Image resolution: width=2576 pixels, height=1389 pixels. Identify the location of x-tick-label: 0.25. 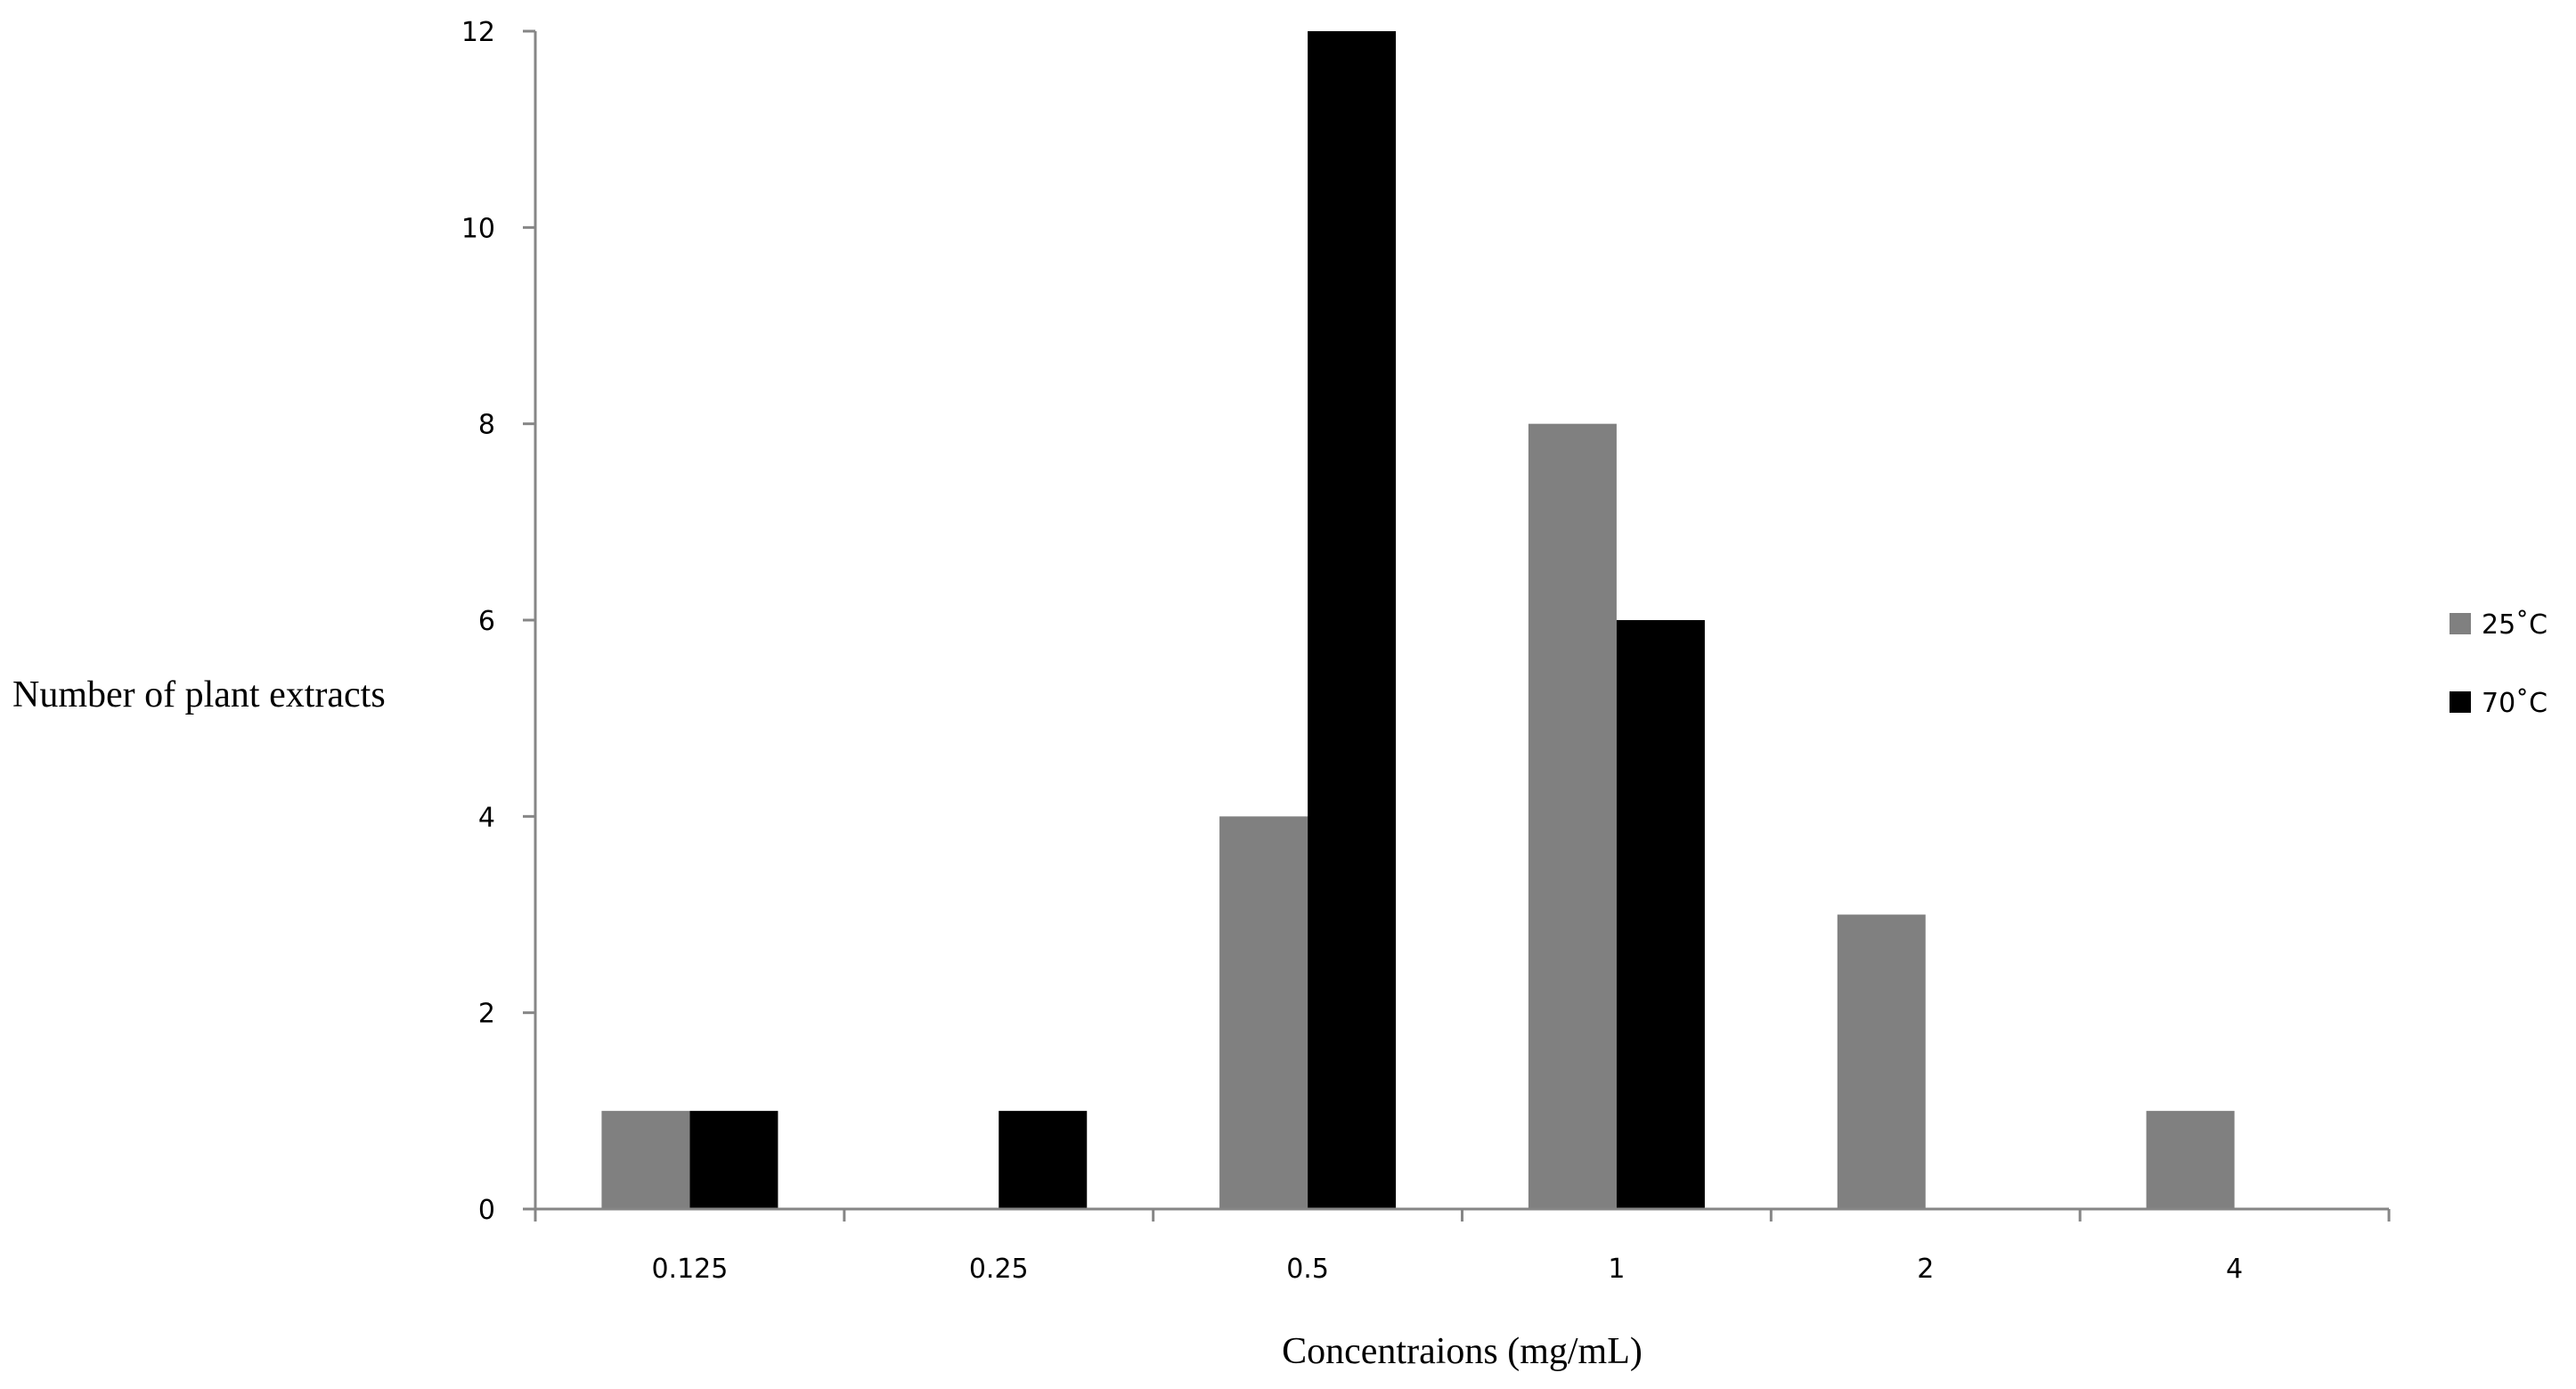
(999, 1269).